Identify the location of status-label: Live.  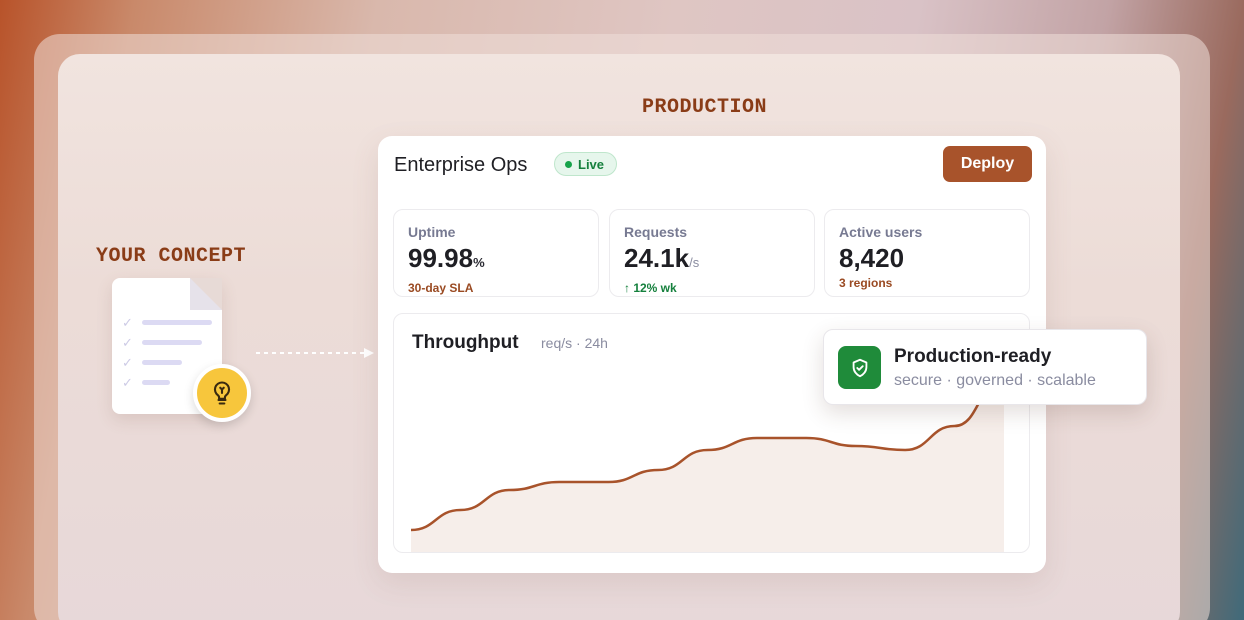
(591, 164).